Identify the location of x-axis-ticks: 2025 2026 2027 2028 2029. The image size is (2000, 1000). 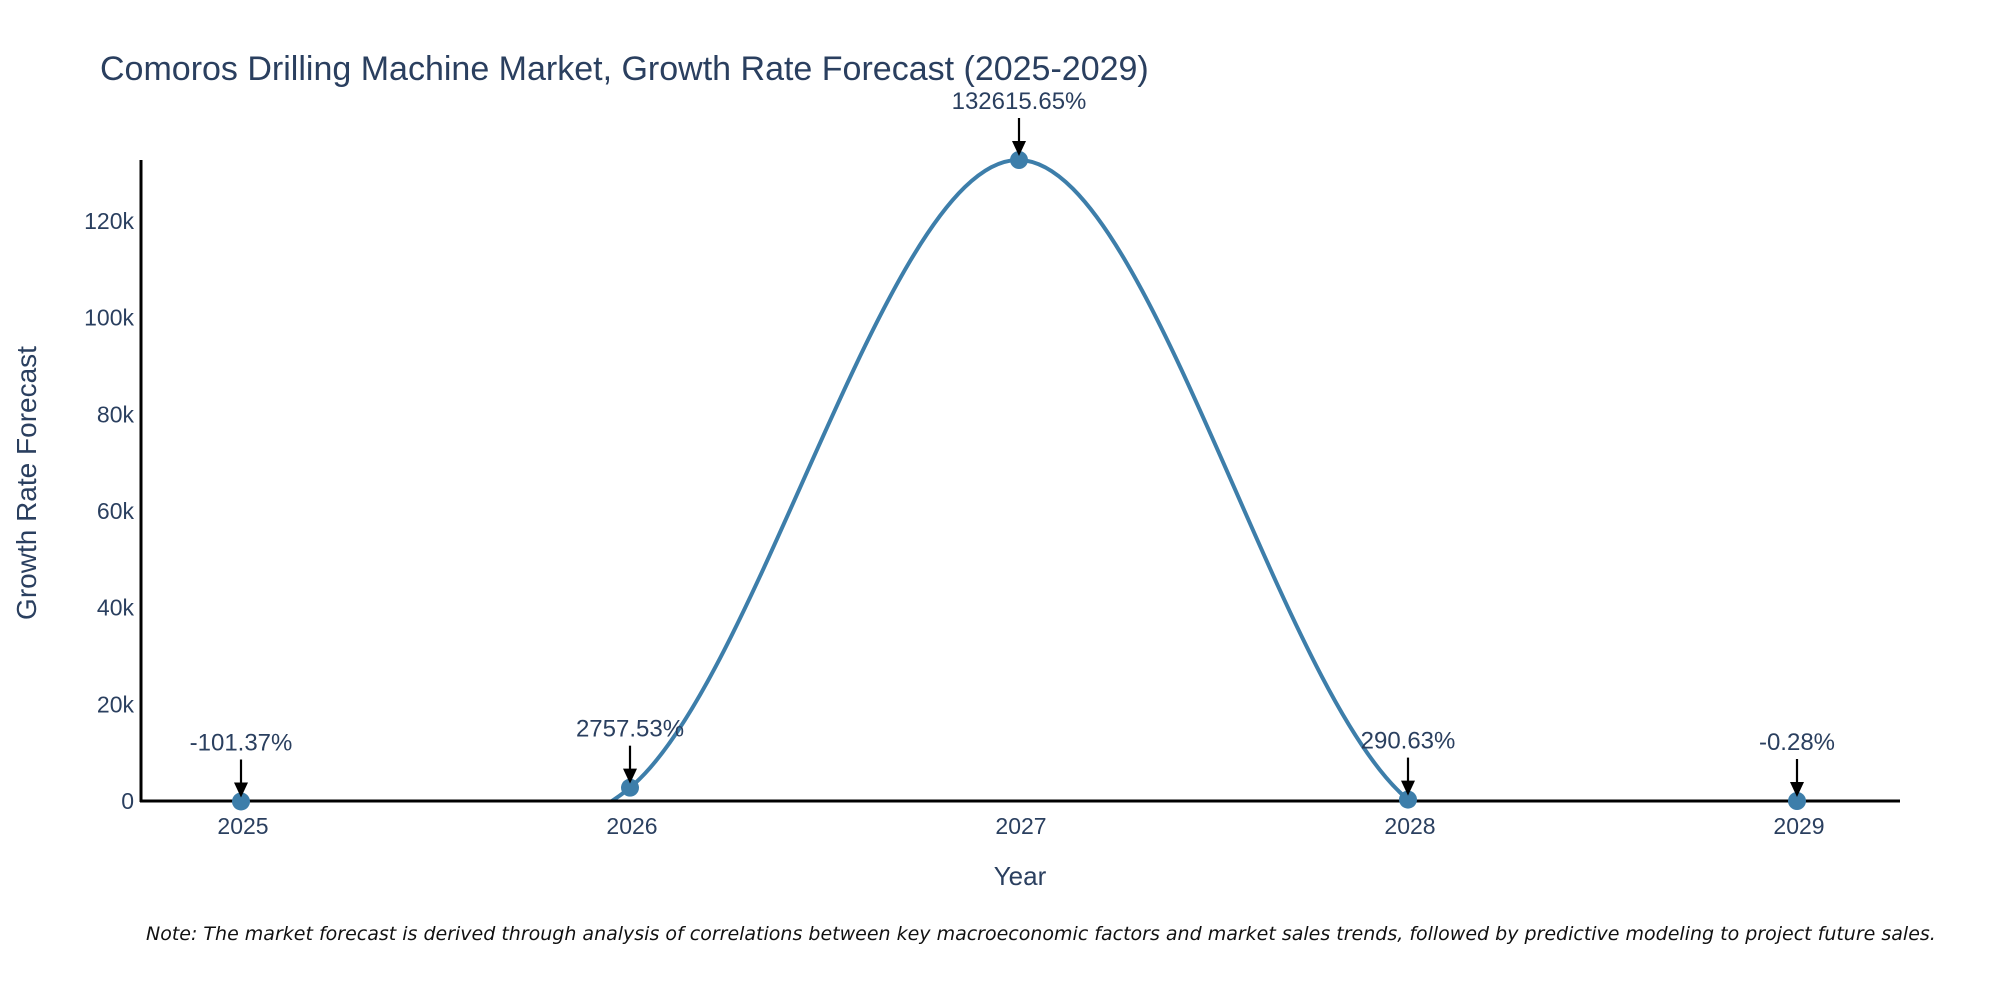
(1020, 826).